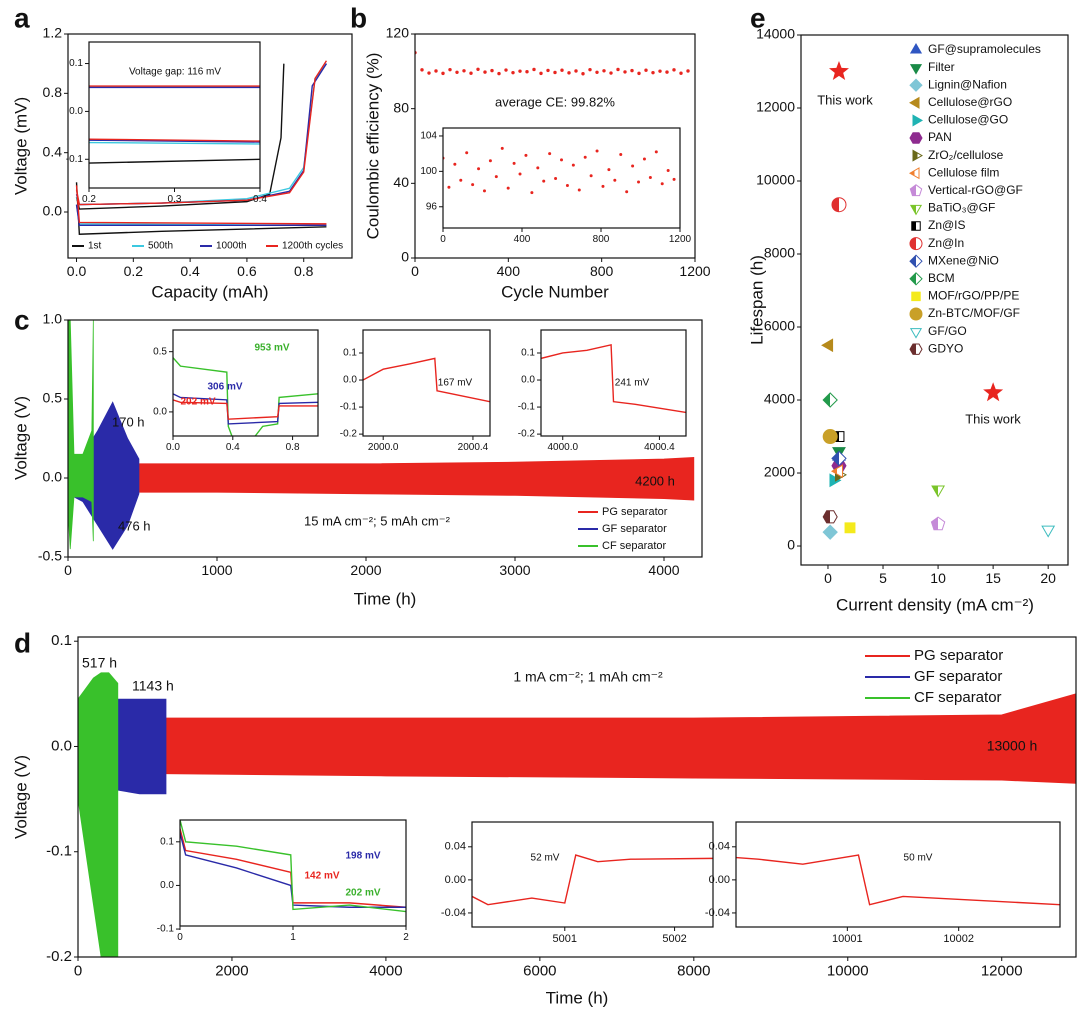 This screenshot has width=1080, height=1015. Describe the element at coordinates (963, 172) in the screenshot. I see `legend-label: Cellulose film` at that location.